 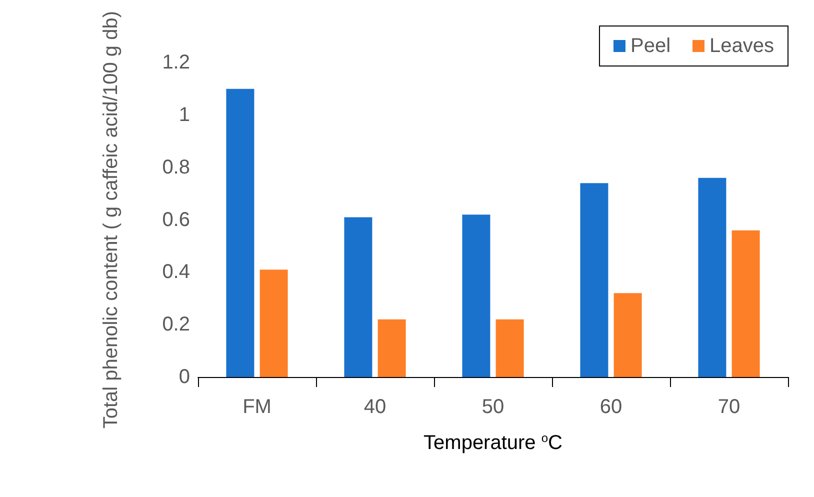 I want to click on x-tick-label: 70, so click(x=729, y=407).